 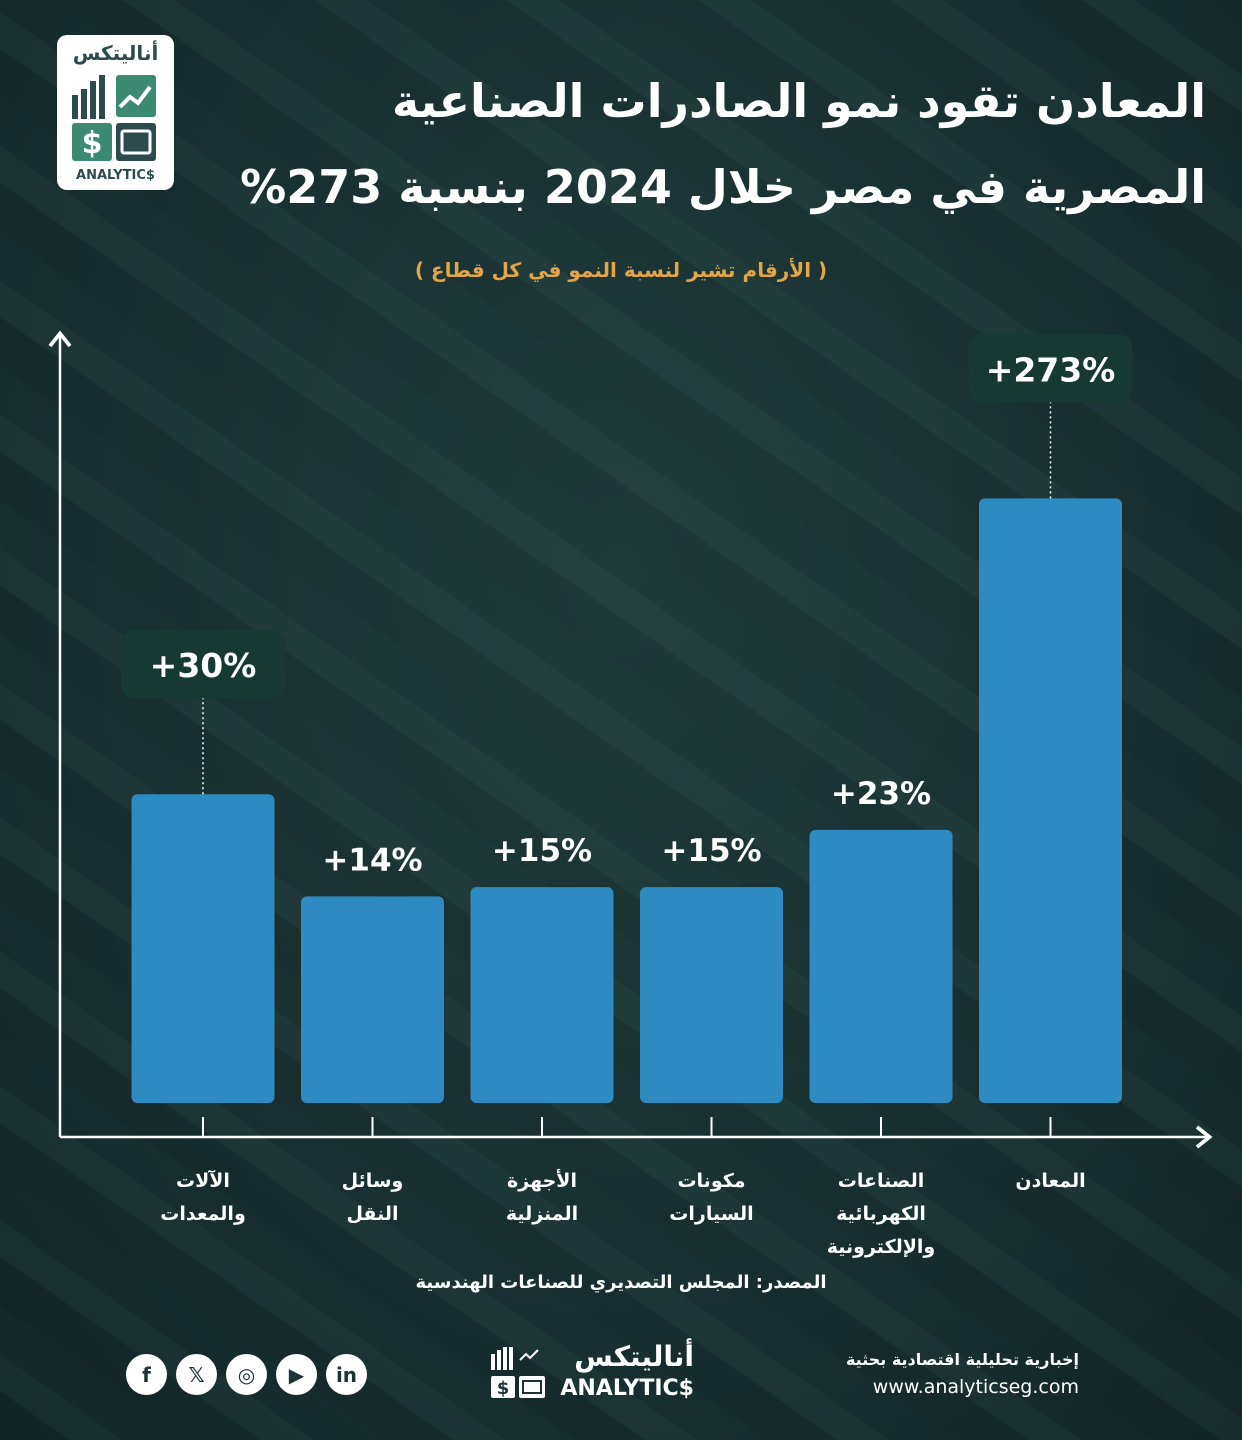 I want to click on youtube-icon: ▶, so click(x=296, y=1374).